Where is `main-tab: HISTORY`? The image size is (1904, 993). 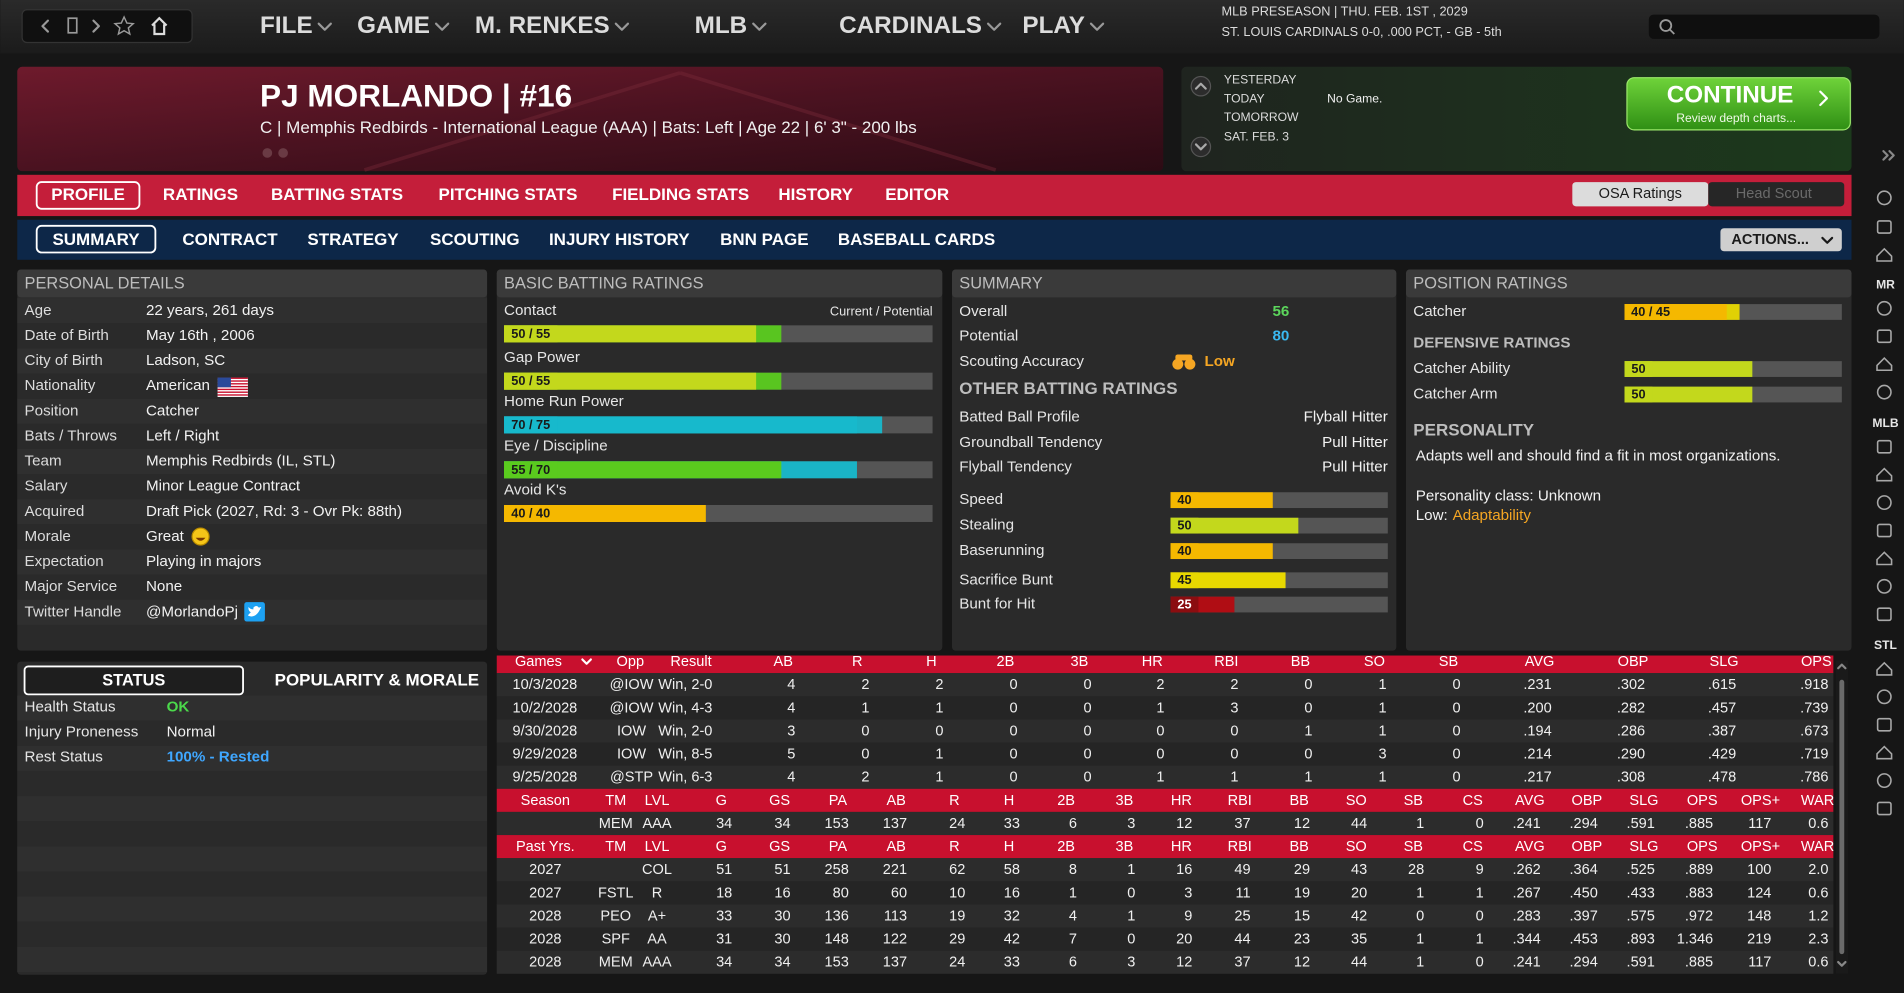 main-tab: HISTORY is located at coordinates (815, 194).